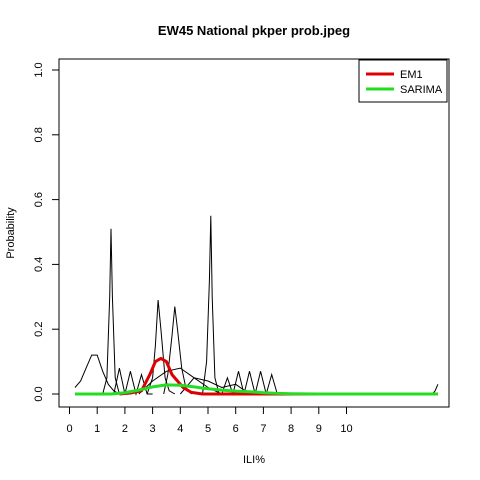  What do you see at coordinates (208, 429) in the screenshot?
I see `x-tick-label-5: 5` at bounding box center [208, 429].